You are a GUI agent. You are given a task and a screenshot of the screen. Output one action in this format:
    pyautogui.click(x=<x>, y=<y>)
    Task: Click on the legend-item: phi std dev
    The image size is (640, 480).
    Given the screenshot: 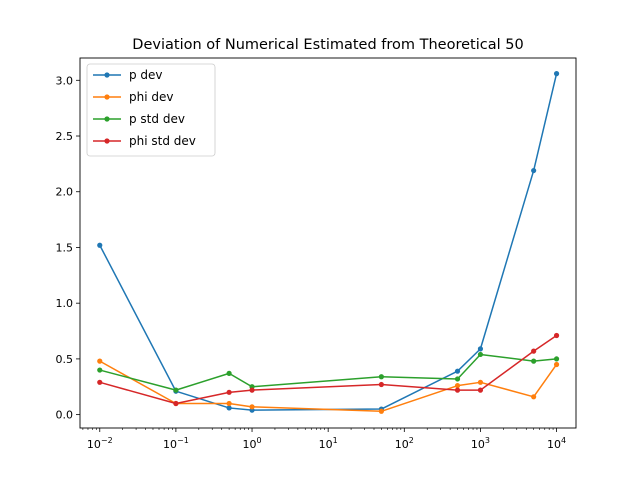 What is the action you would take?
    pyautogui.click(x=144, y=141)
    